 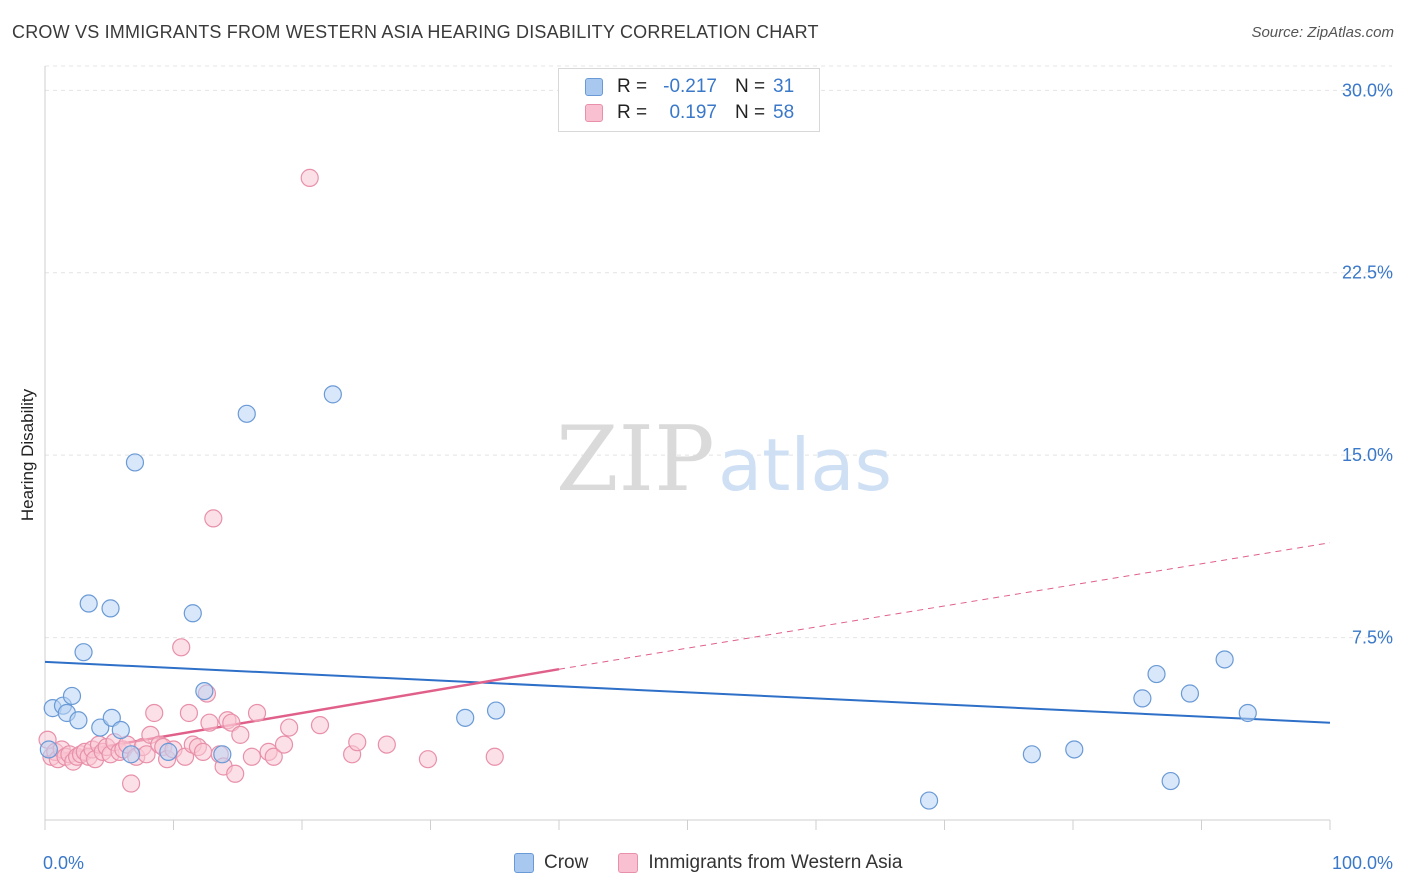 I want to click on y-axis-label: Hearing Disability, so click(x=27, y=454).